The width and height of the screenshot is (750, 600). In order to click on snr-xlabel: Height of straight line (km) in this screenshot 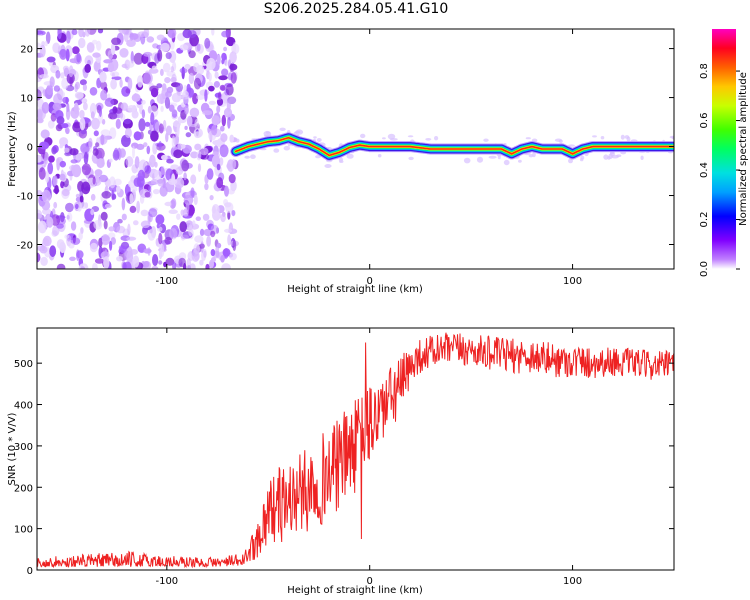, I will do `click(355, 590)`.